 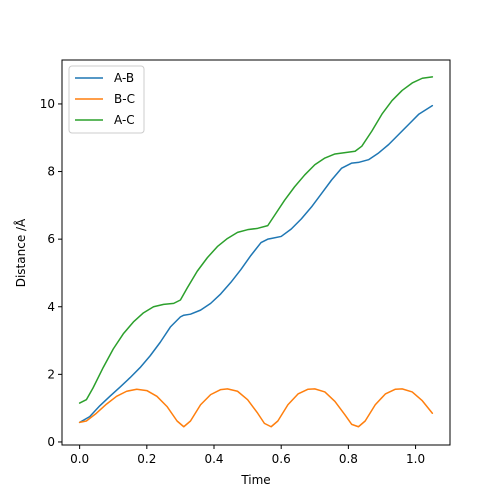 What do you see at coordinates (256, 408) in the screenshot?
I see `series-line-b-c` at bounding box center [256, 408].